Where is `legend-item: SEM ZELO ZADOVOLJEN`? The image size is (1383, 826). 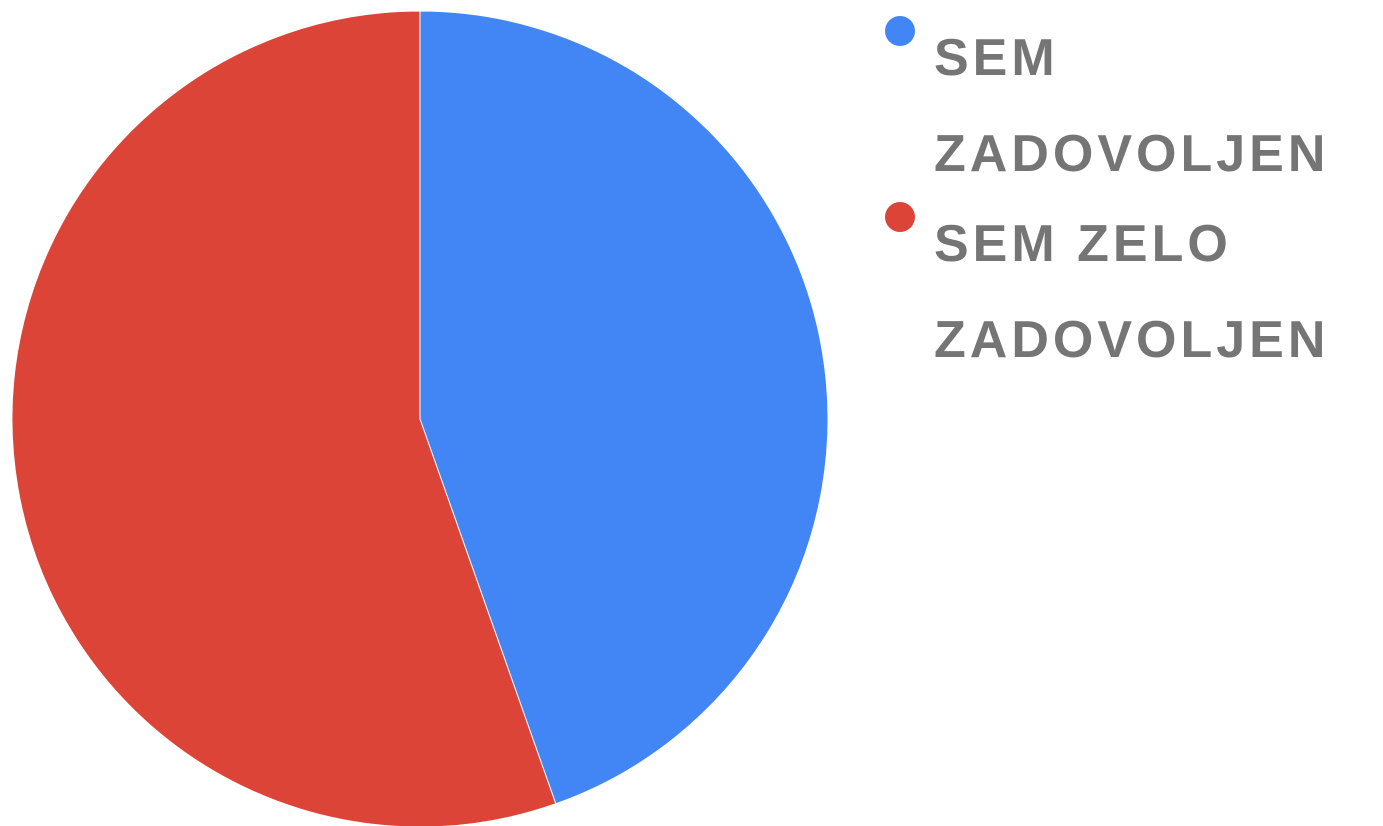 legend-item: SEM ZELO ZADOVOLJEN is located at coordinates (1120, 286).